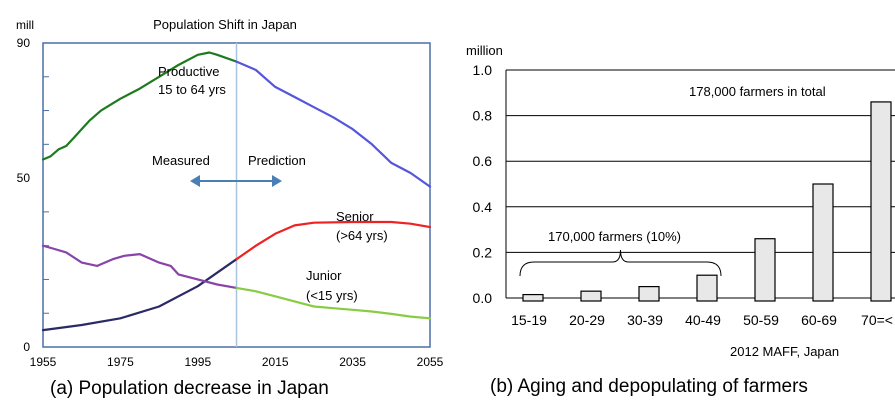  I want to click on farmers-y-unit: million, so click(484, 50).